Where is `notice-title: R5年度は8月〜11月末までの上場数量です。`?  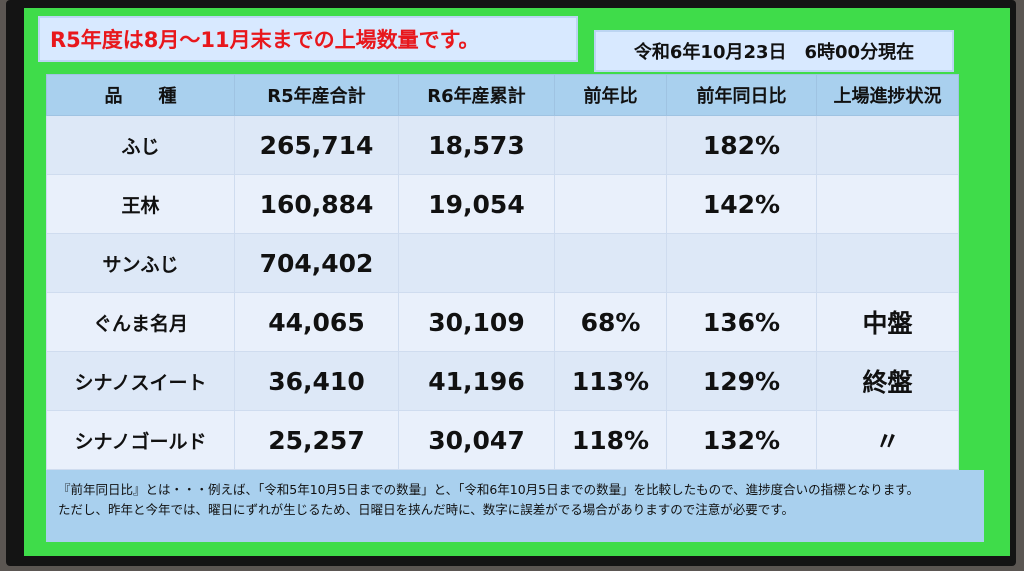
notice-title: R5年度は8月〜11月末までの上場数量です。 is located at coordinates (308, 39).